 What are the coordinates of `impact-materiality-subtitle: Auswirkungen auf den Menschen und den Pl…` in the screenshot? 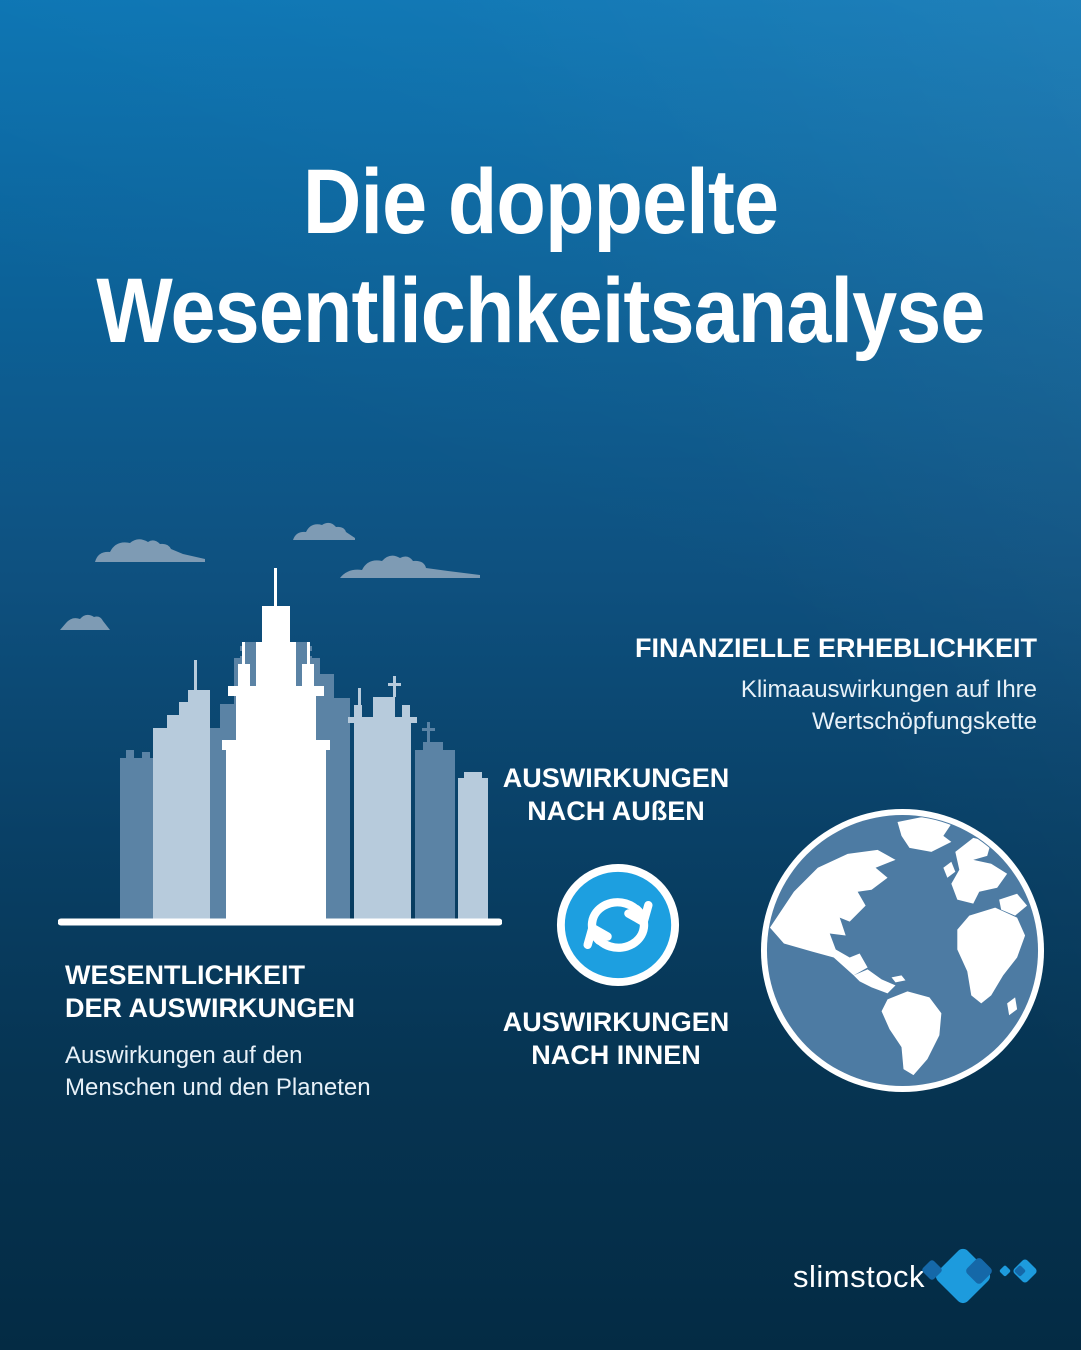 It's located at (218, 1071).